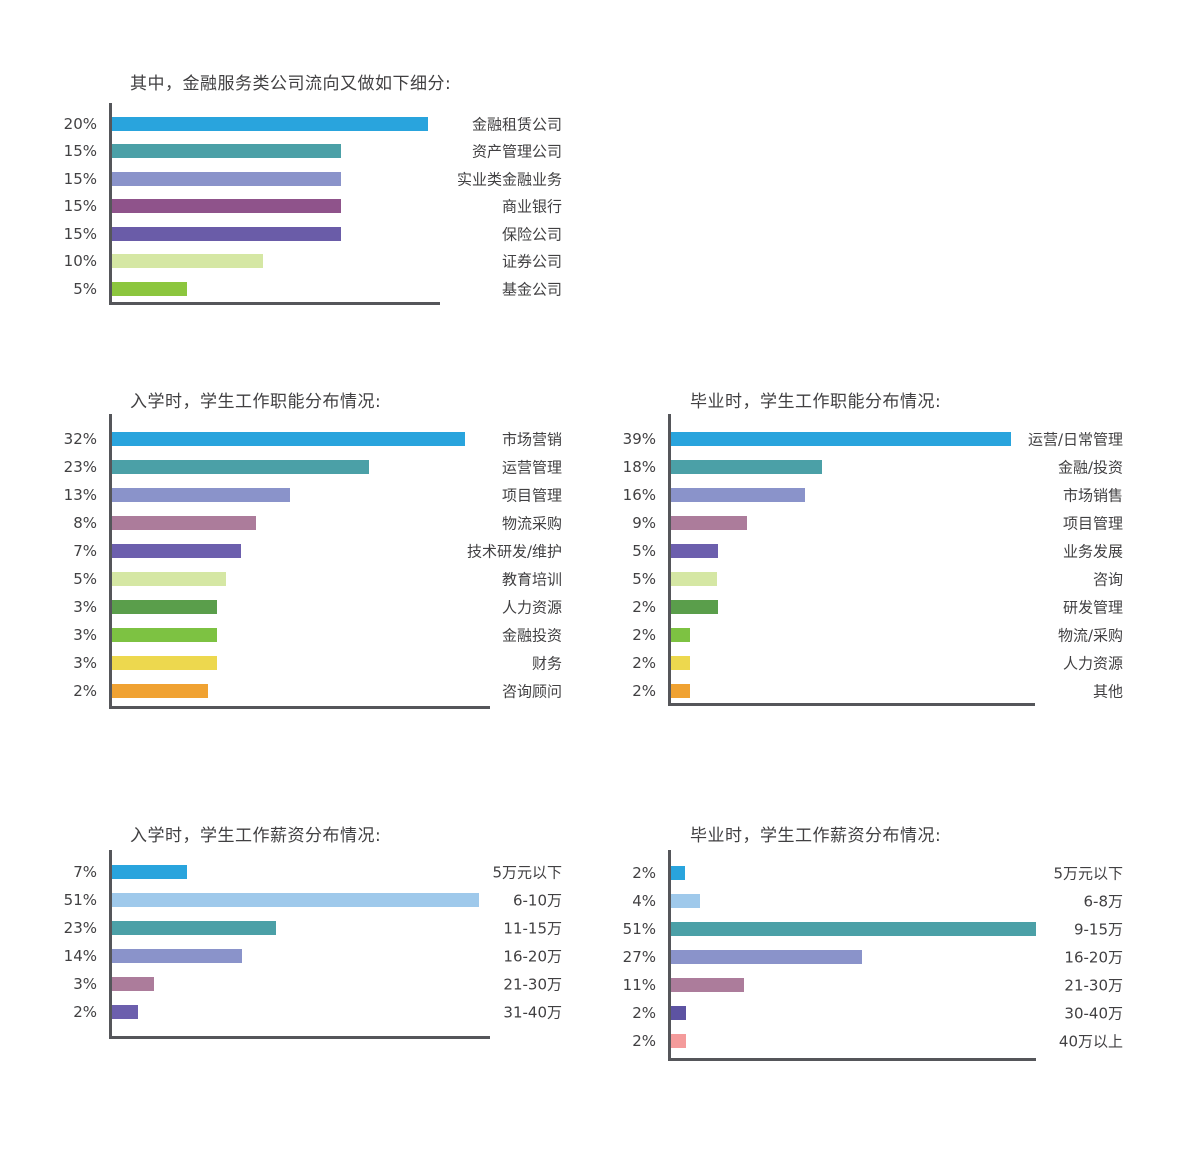 Image resolution: width=1200 pixels, height=1159 pixels. I want to click on chart-title: 毕业时，学生工作职能分布情况:, so click(816, 402).